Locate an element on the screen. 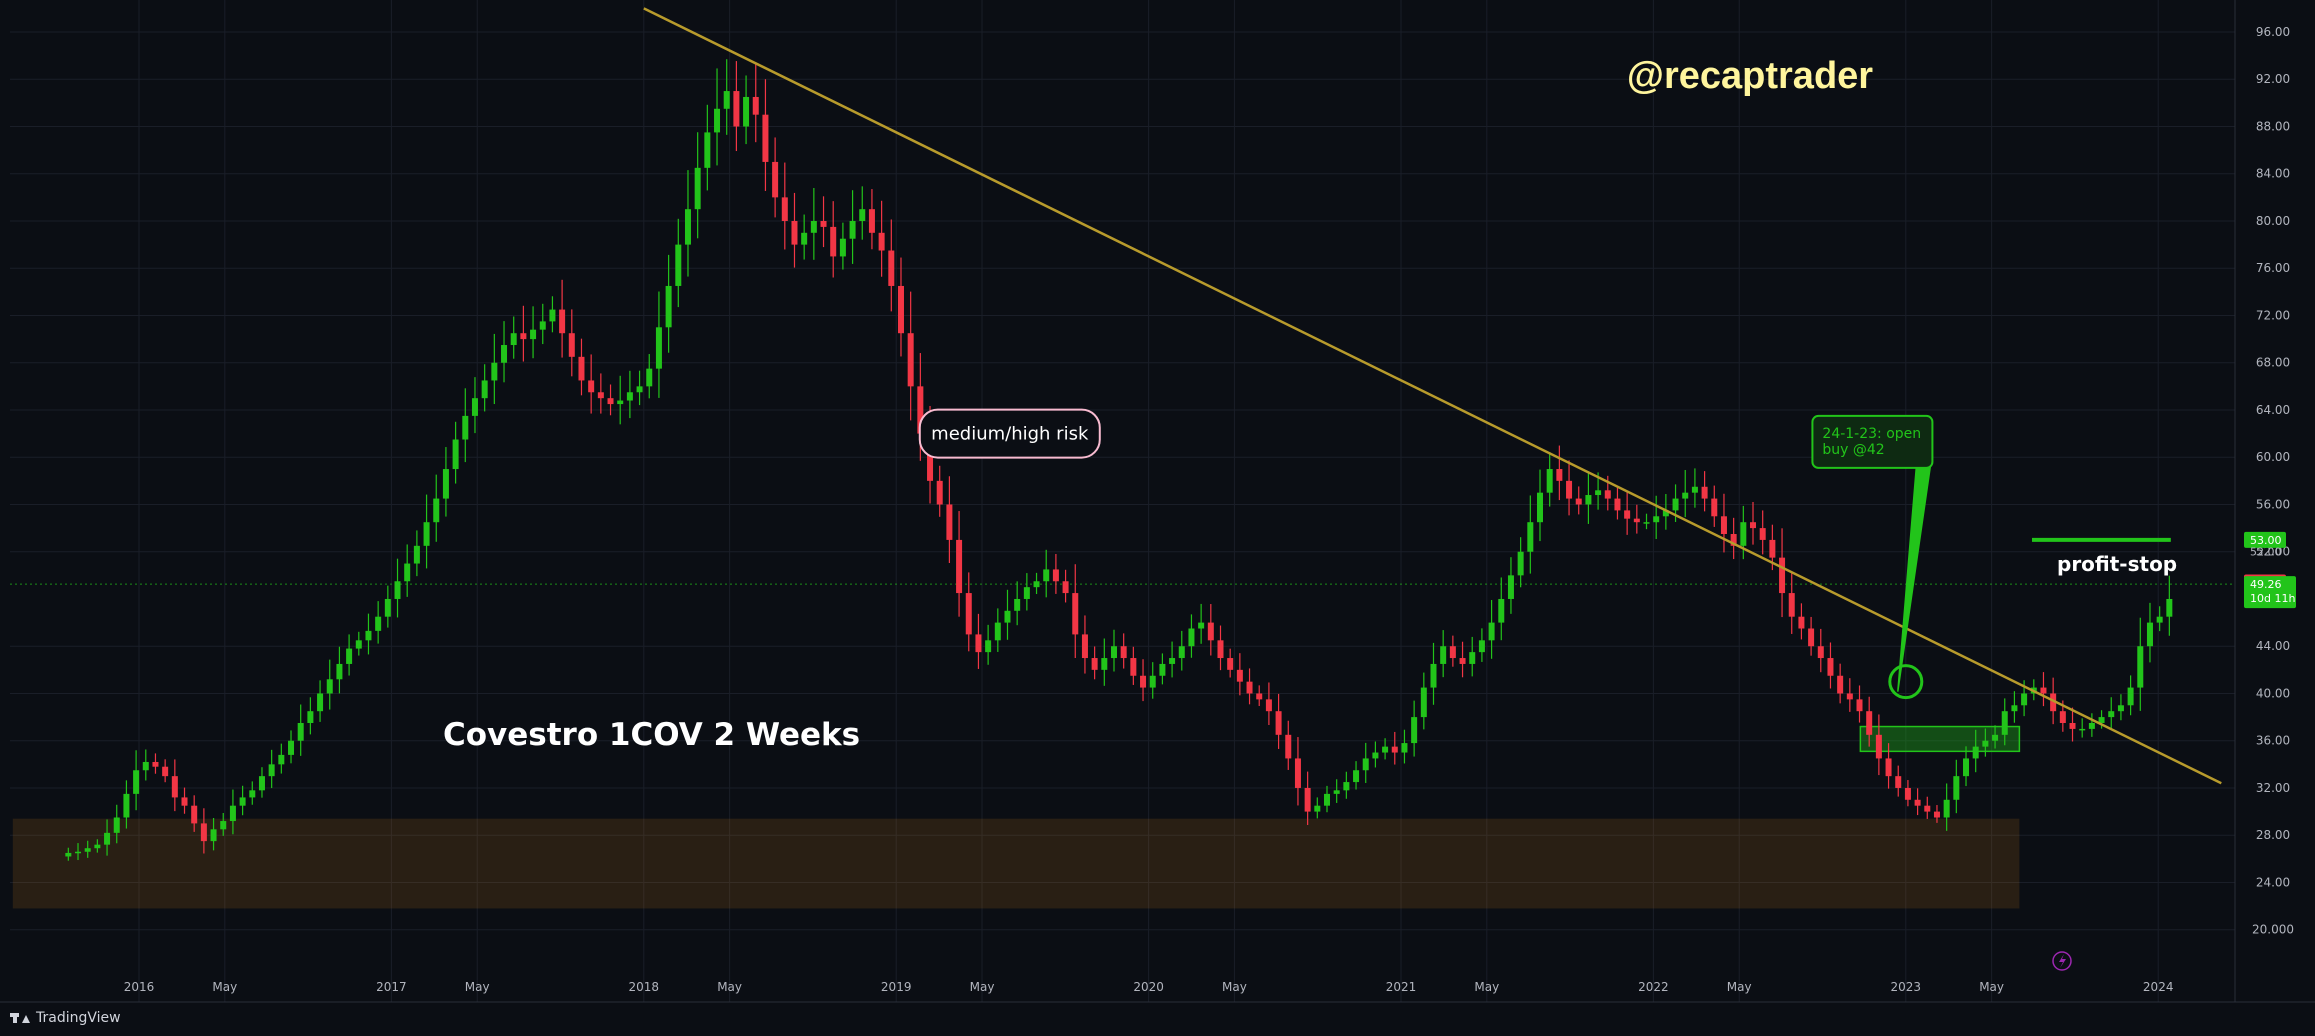 The height and width of the screenshot is (1036, 2315). callout-box is located at coordinates (1872, 441).